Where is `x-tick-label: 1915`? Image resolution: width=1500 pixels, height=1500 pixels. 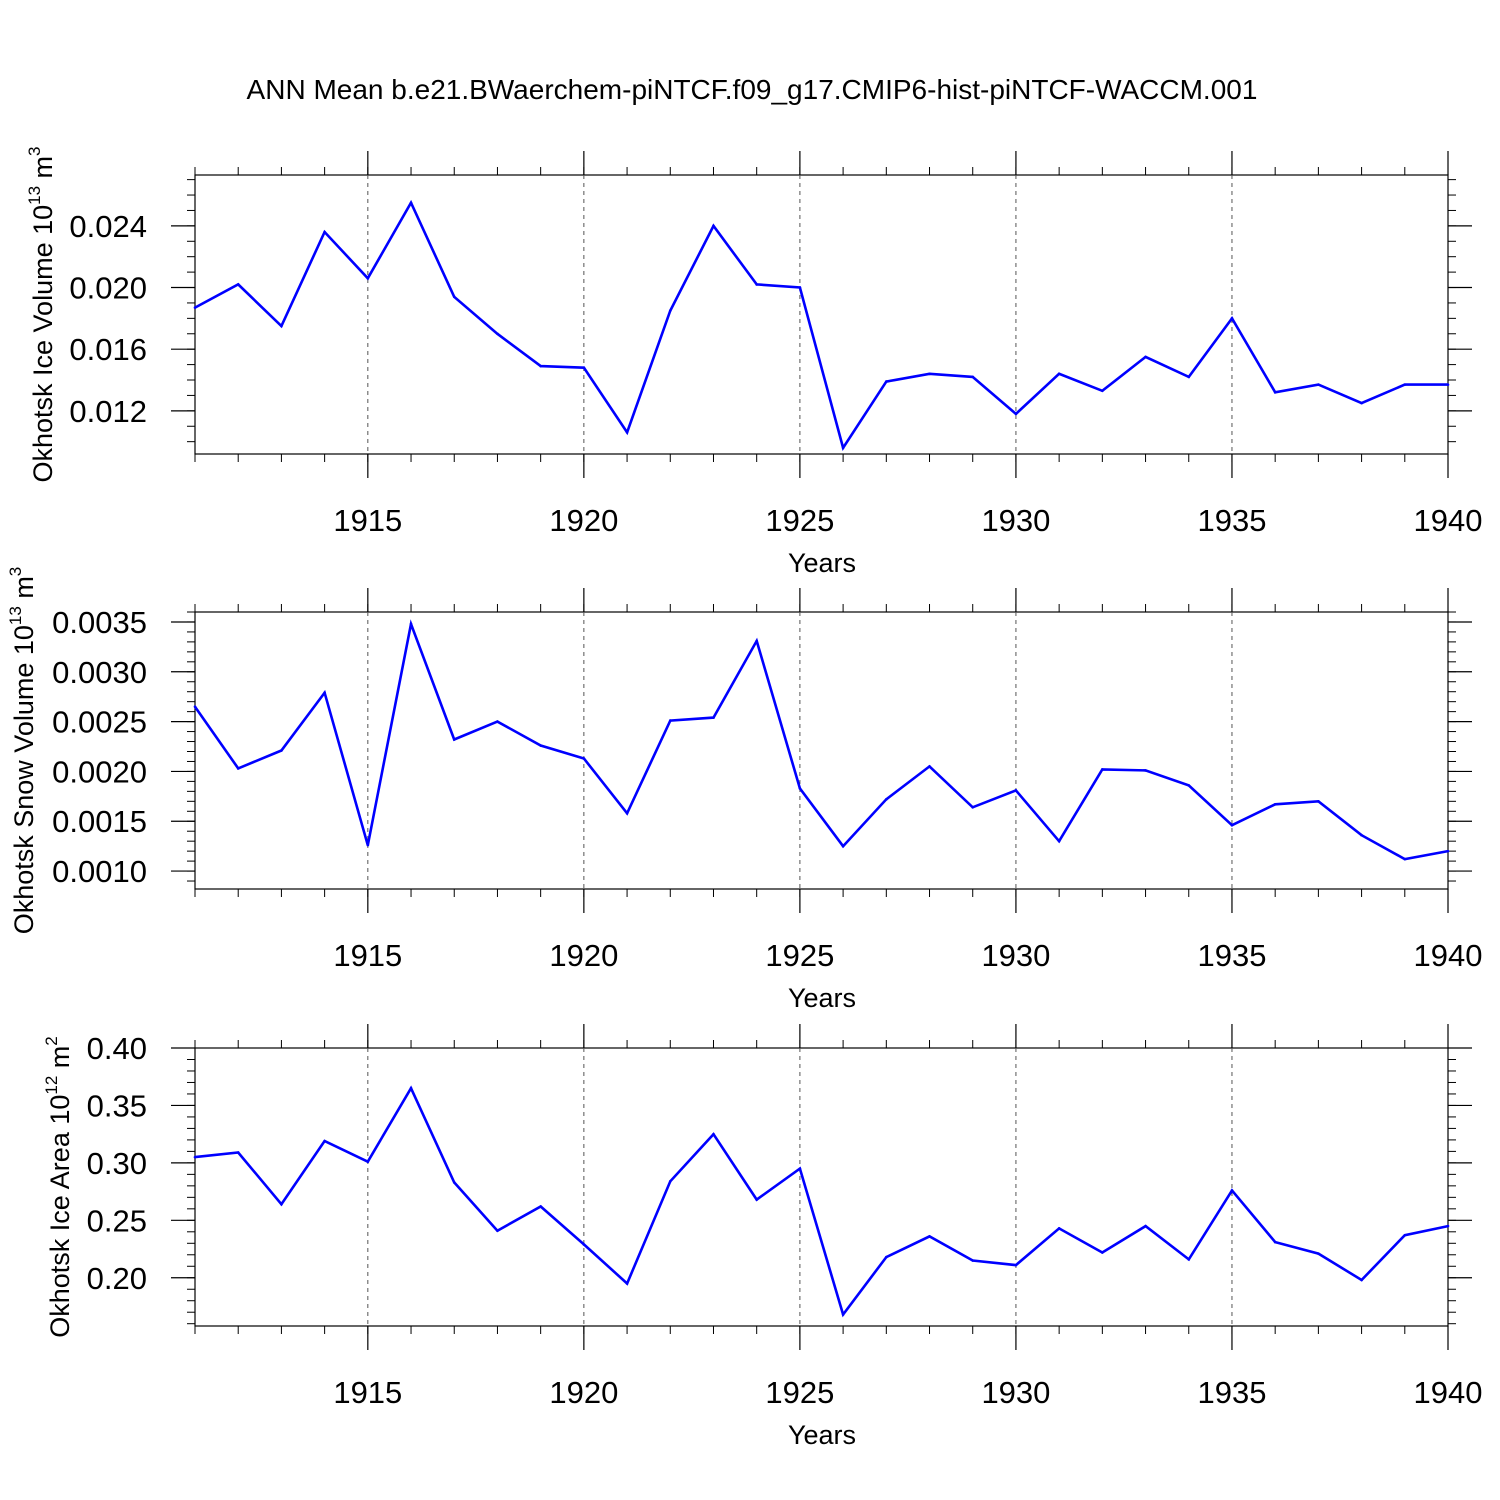 x-tick-label: 1915 is located at coordinates (367, 955).